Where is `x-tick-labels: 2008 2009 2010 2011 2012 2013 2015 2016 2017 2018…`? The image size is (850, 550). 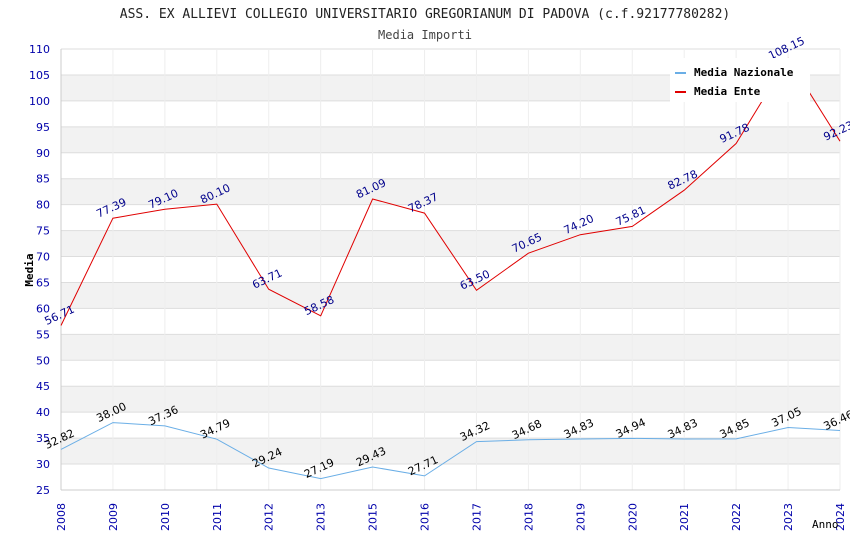
x-tick-labels: 2008 2009 2010 2011 2012 2013 2015 2016 2017 2018… is located at coordinates (451, 517).